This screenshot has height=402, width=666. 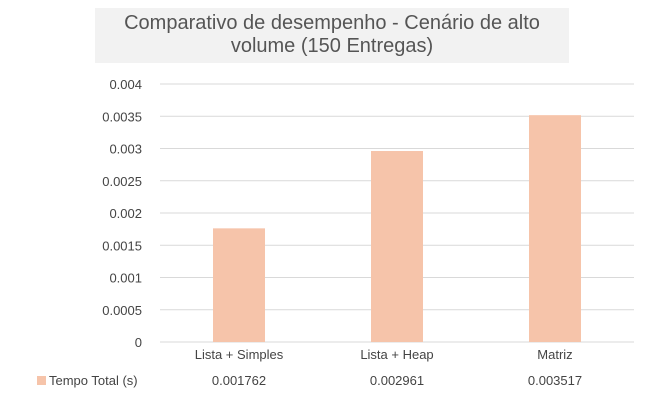 What do you see at coordinates (122, 310) in the screenshot?
I see `y-tick-label: 0.0005` at bounding box center [122, 310].